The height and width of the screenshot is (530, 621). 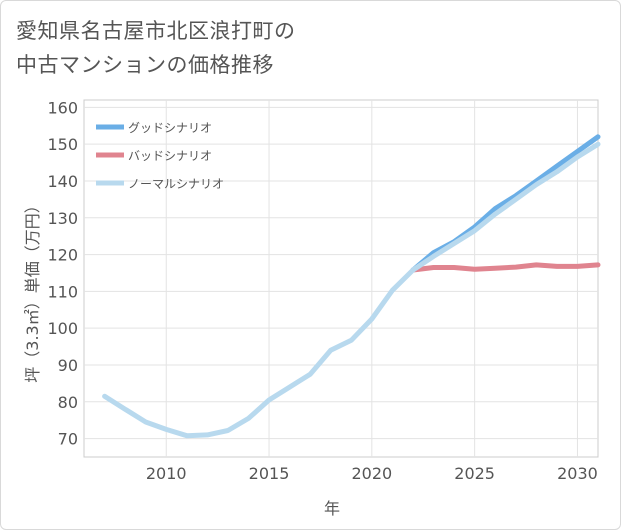 What do you see at coordinates (68, 439) in the screenshot?
I see `y-tick-label-70: 70` at bounding box center [68, 439].